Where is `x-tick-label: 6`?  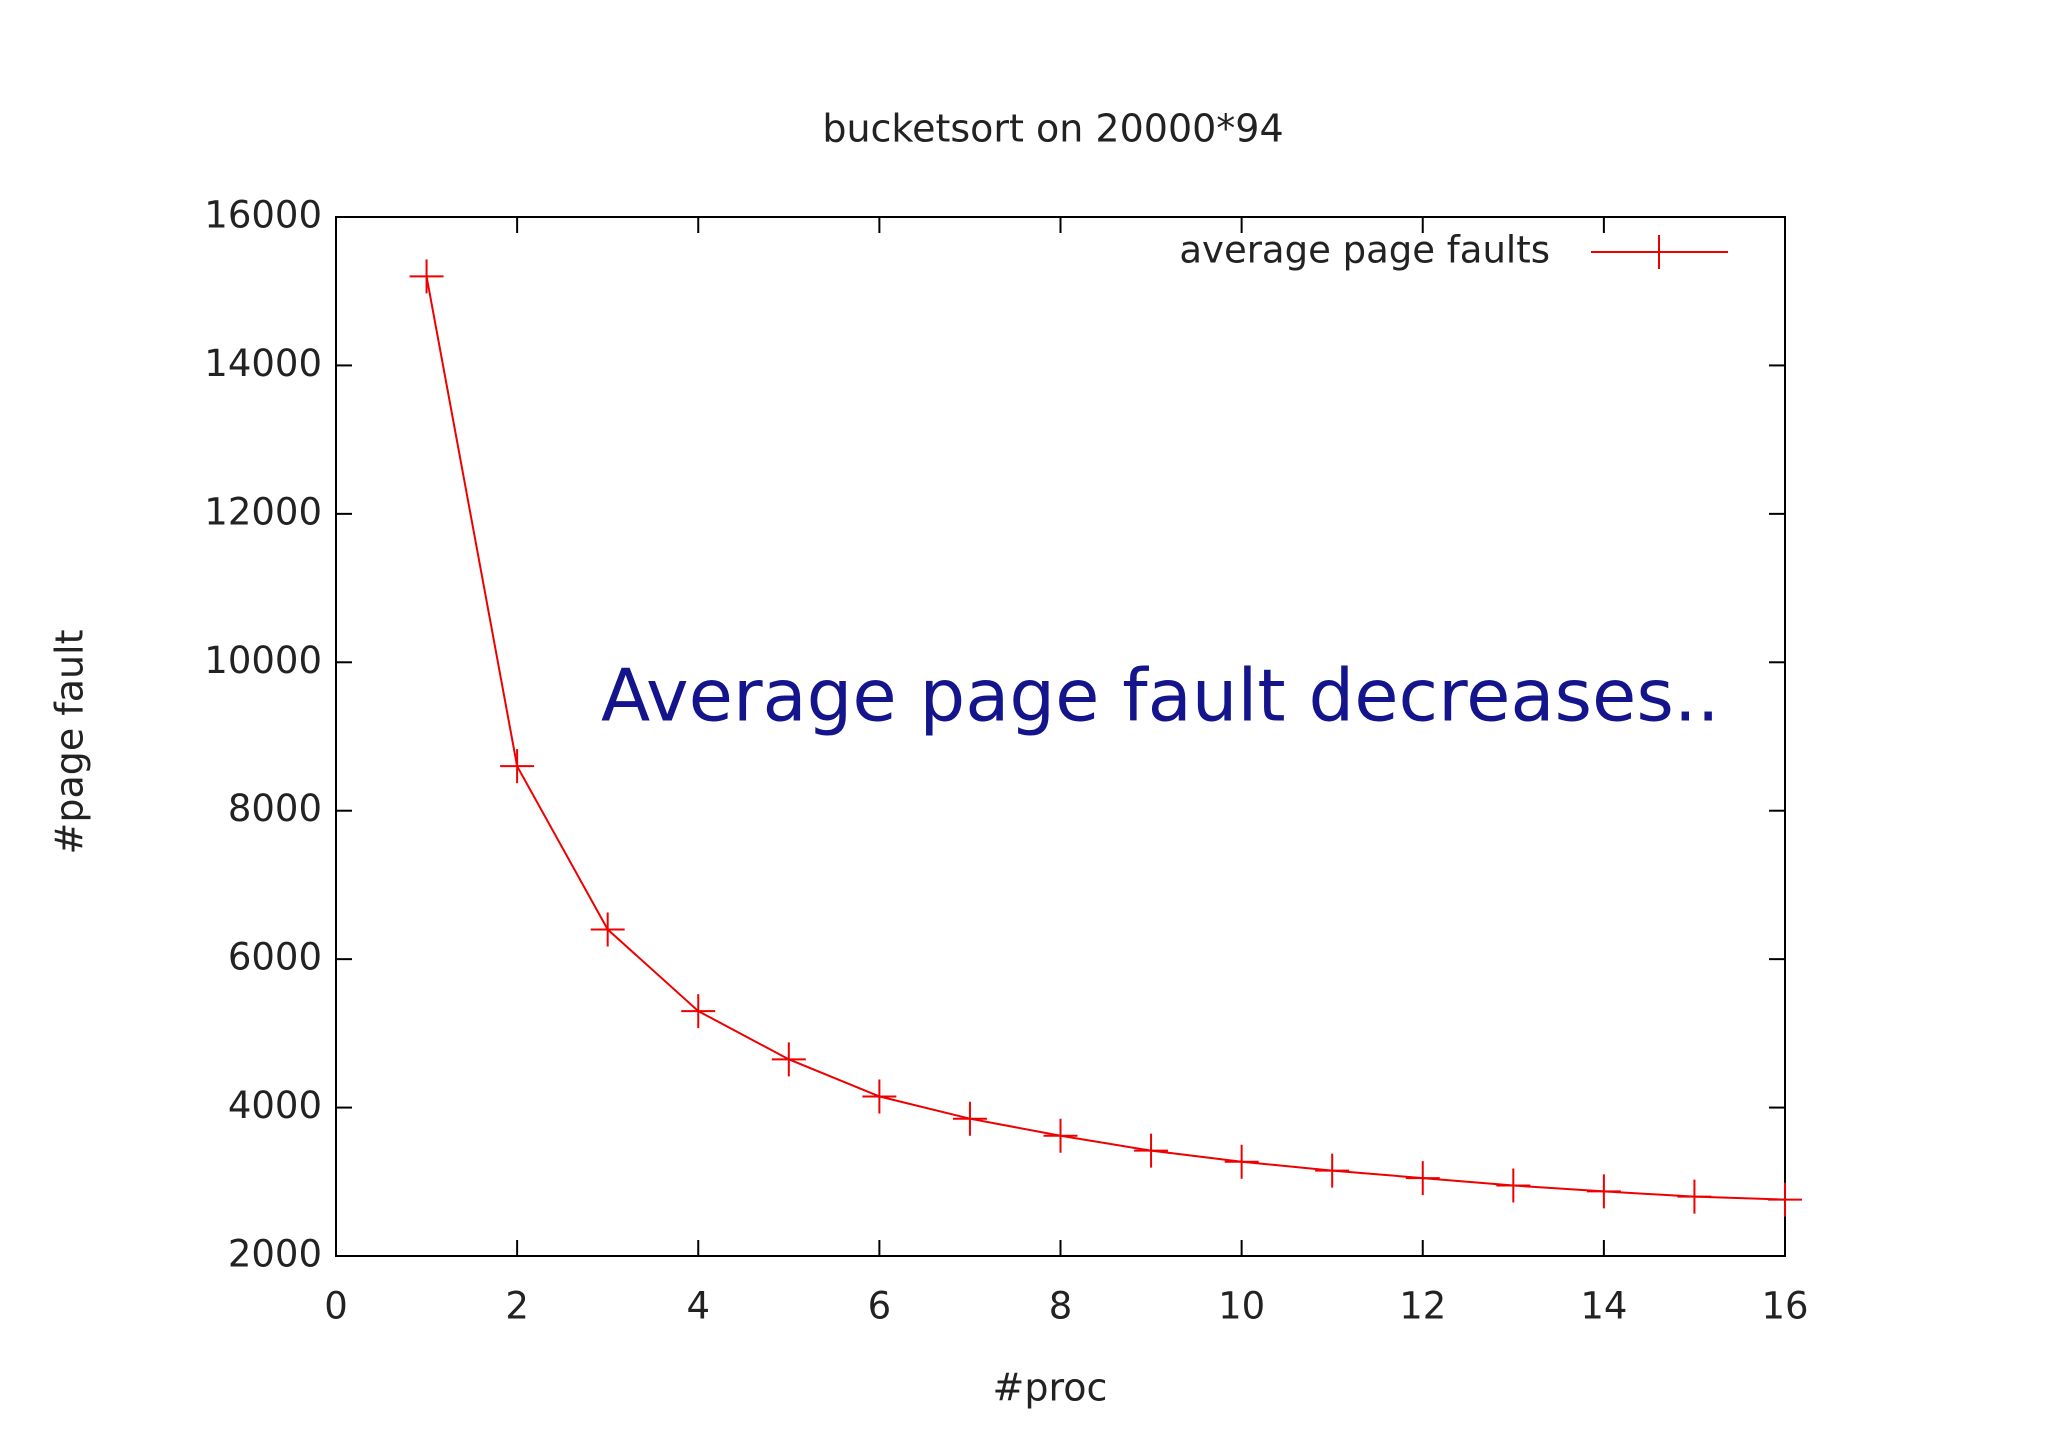
x-tick-label: 6 is located at coordinates (880, 1306).